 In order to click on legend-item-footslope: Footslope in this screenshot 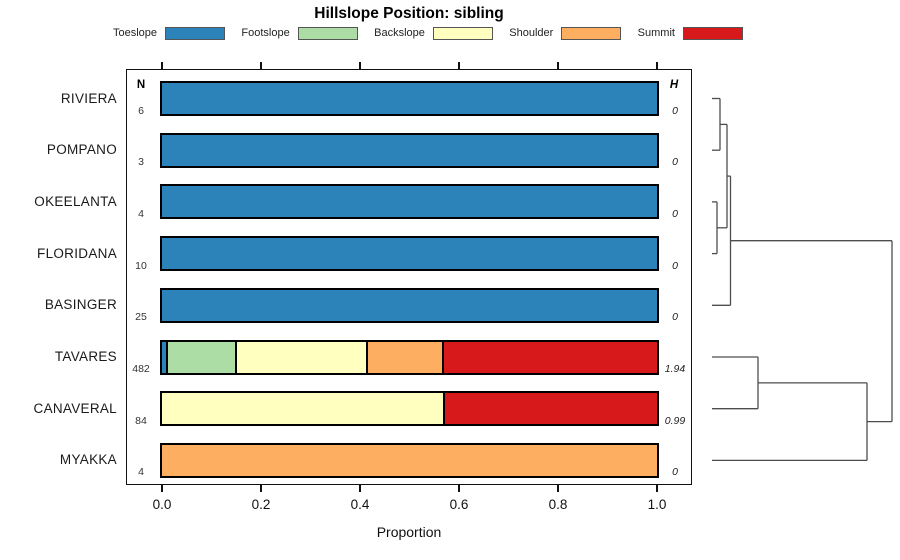, I will do `click(299, 33)`.